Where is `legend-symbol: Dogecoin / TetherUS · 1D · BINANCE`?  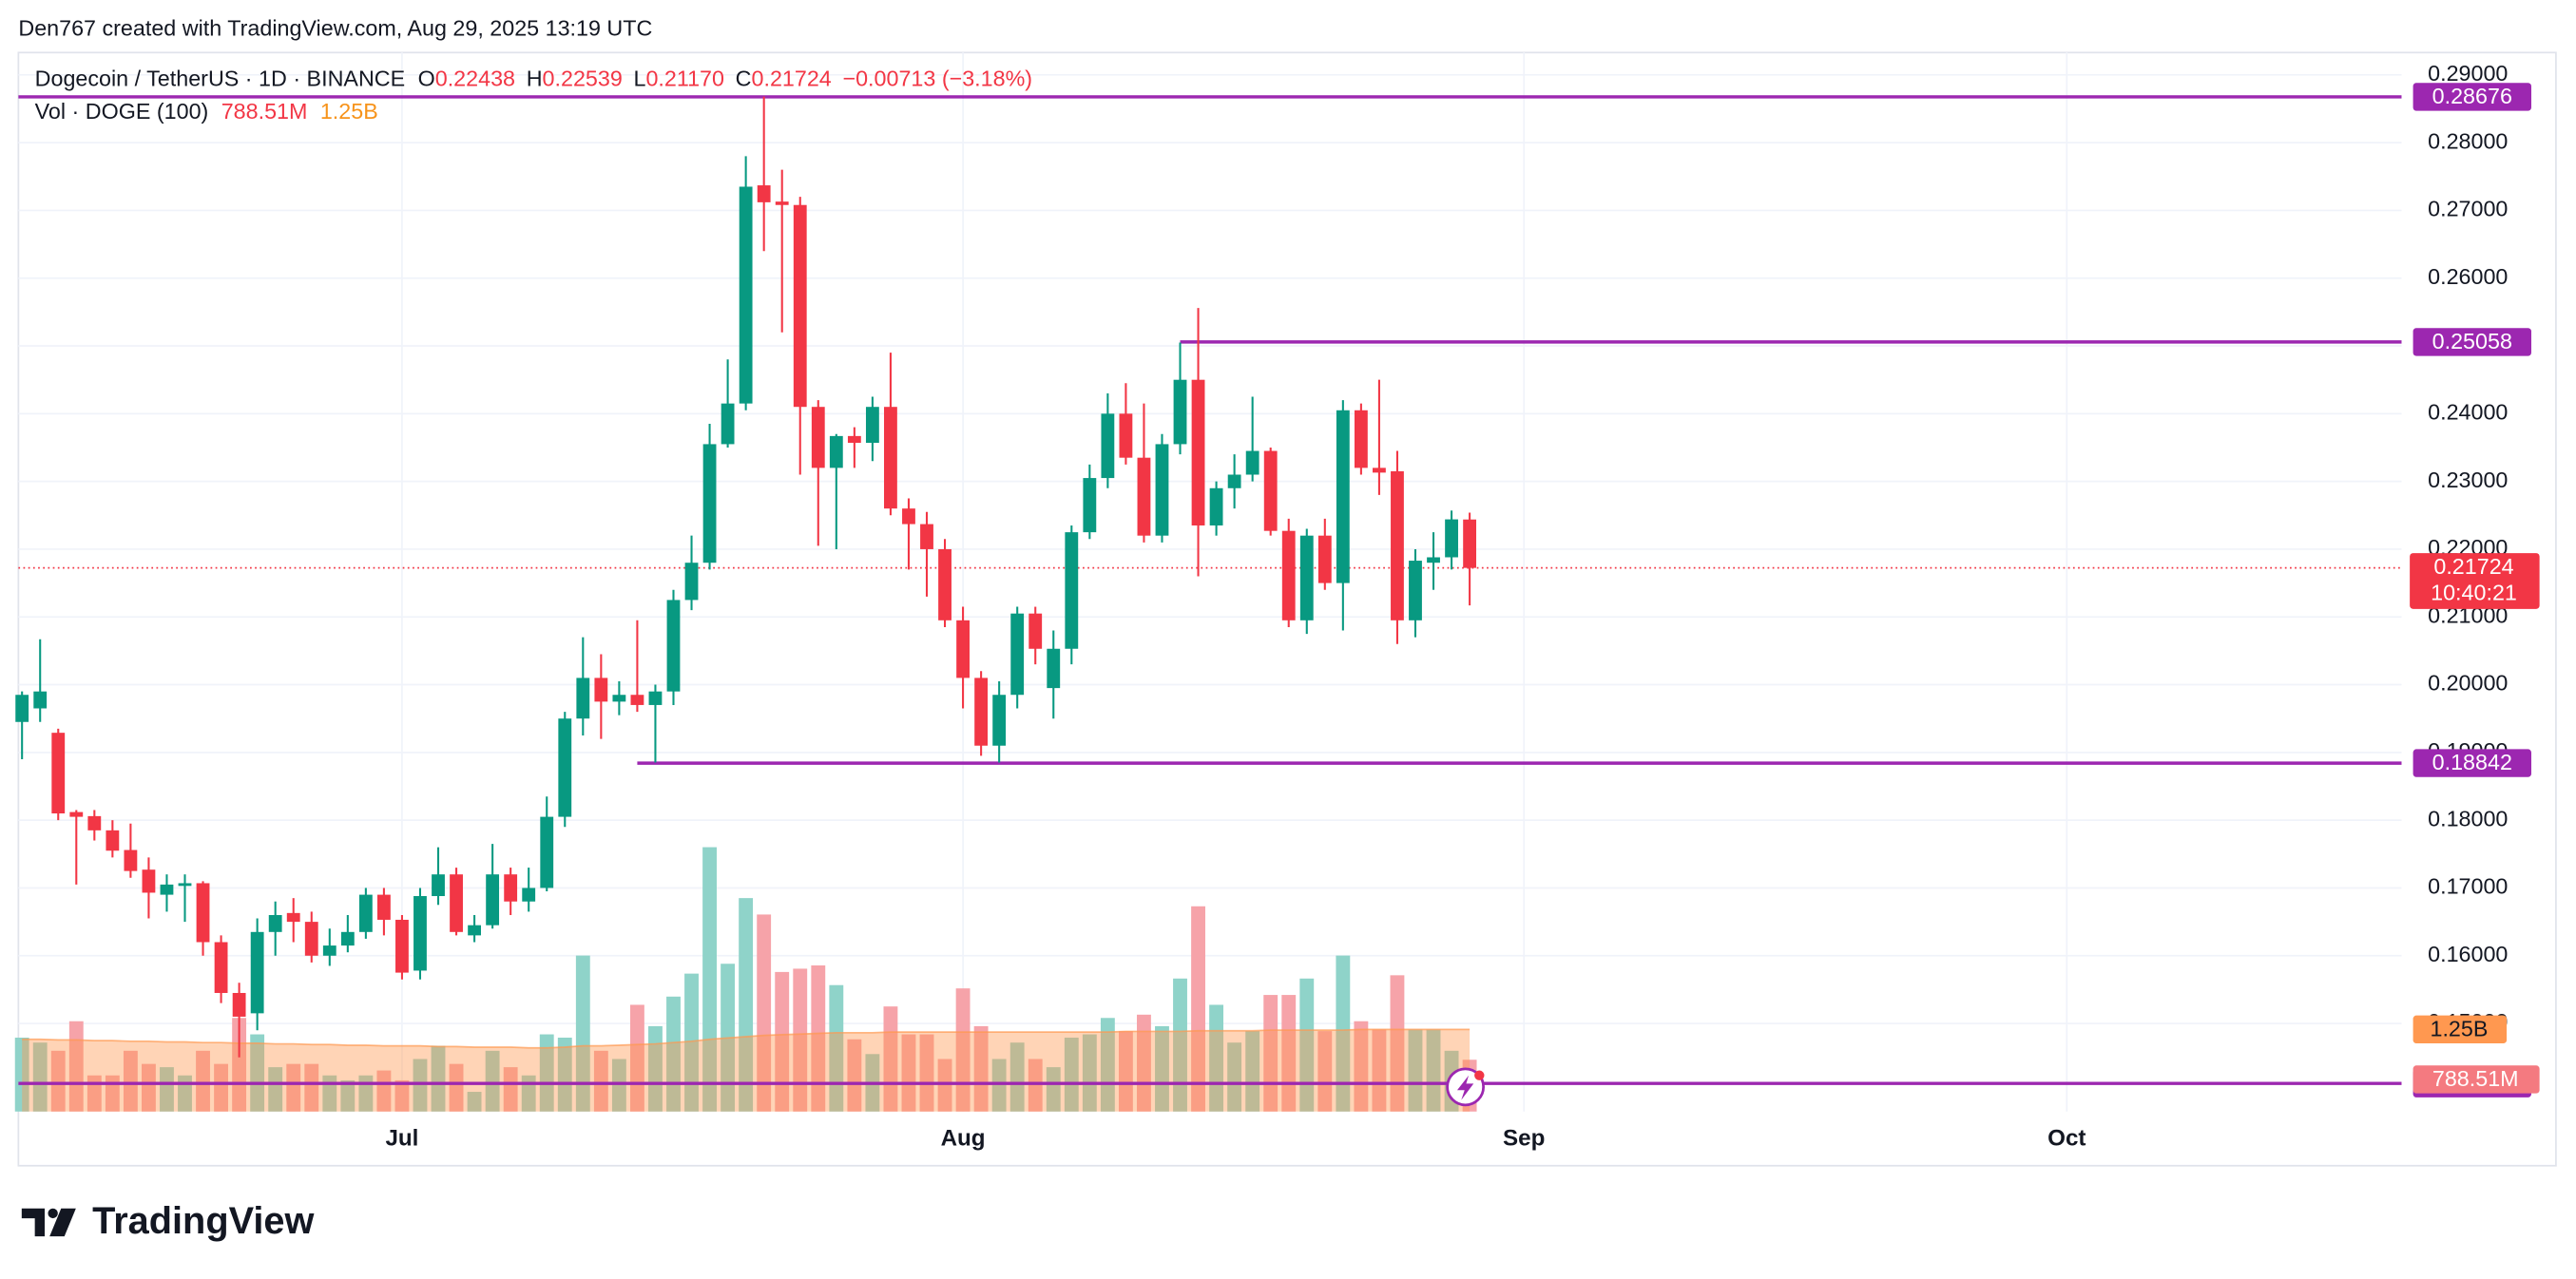 legend-symbol: Dogecoin / TetherUS · 1D · BINANCE is located at coordinates (220, 79).